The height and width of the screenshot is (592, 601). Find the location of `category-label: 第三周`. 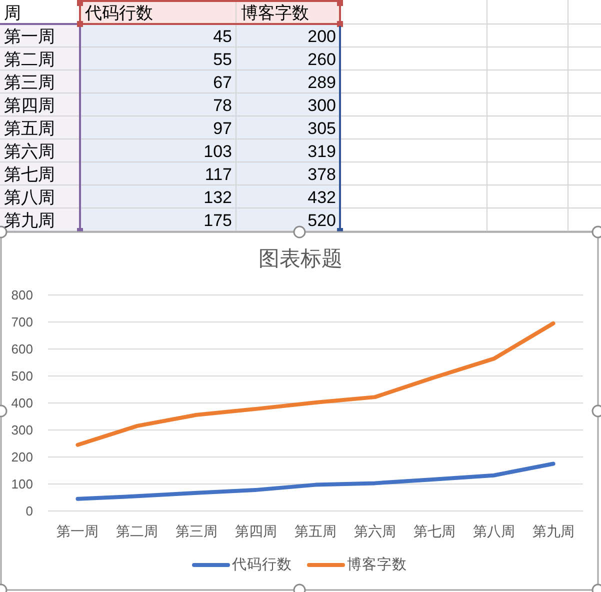

category-label: 第三周 is located at coordinates (29, 82).